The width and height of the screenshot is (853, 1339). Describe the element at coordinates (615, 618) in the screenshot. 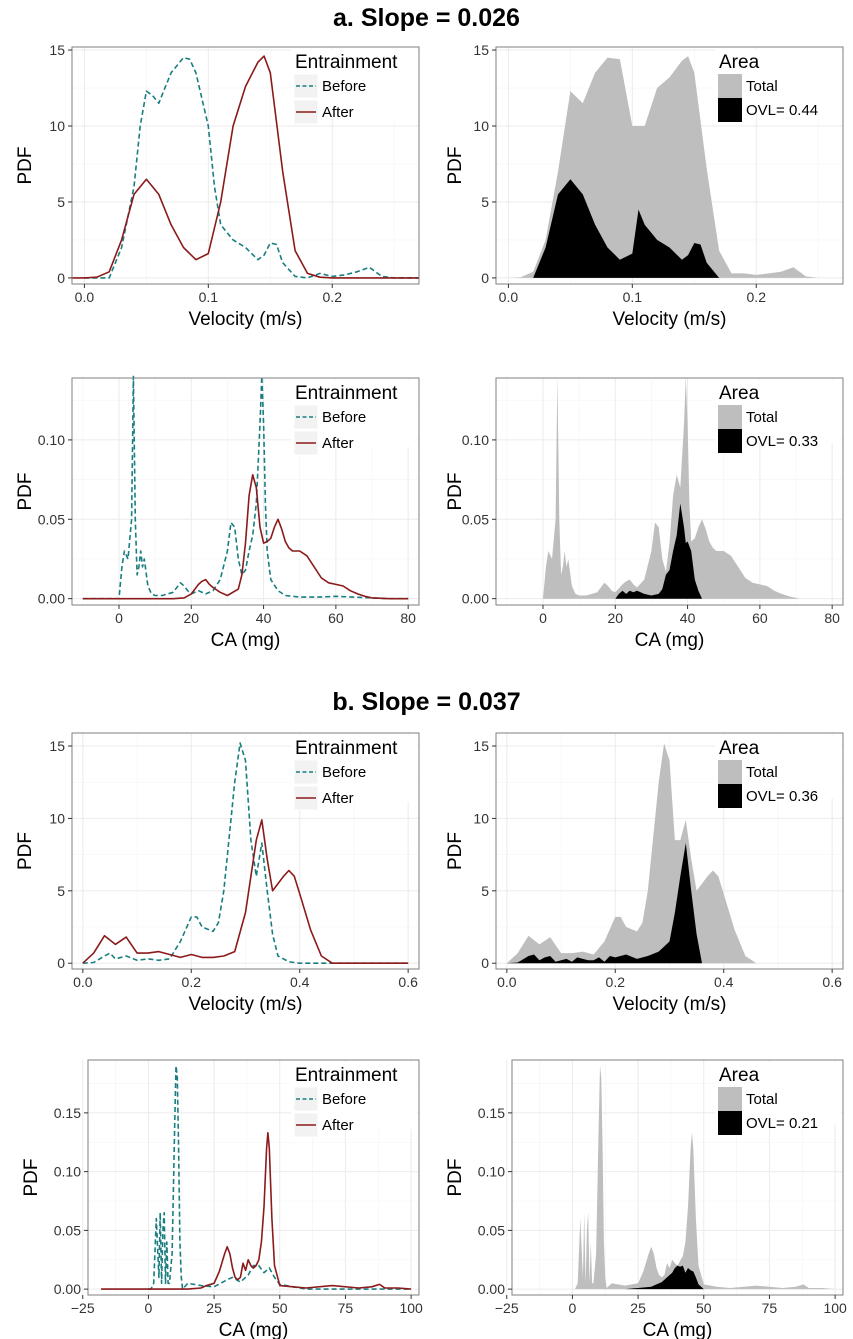

I see `chart-3-x-tick-label: 20` at that location.